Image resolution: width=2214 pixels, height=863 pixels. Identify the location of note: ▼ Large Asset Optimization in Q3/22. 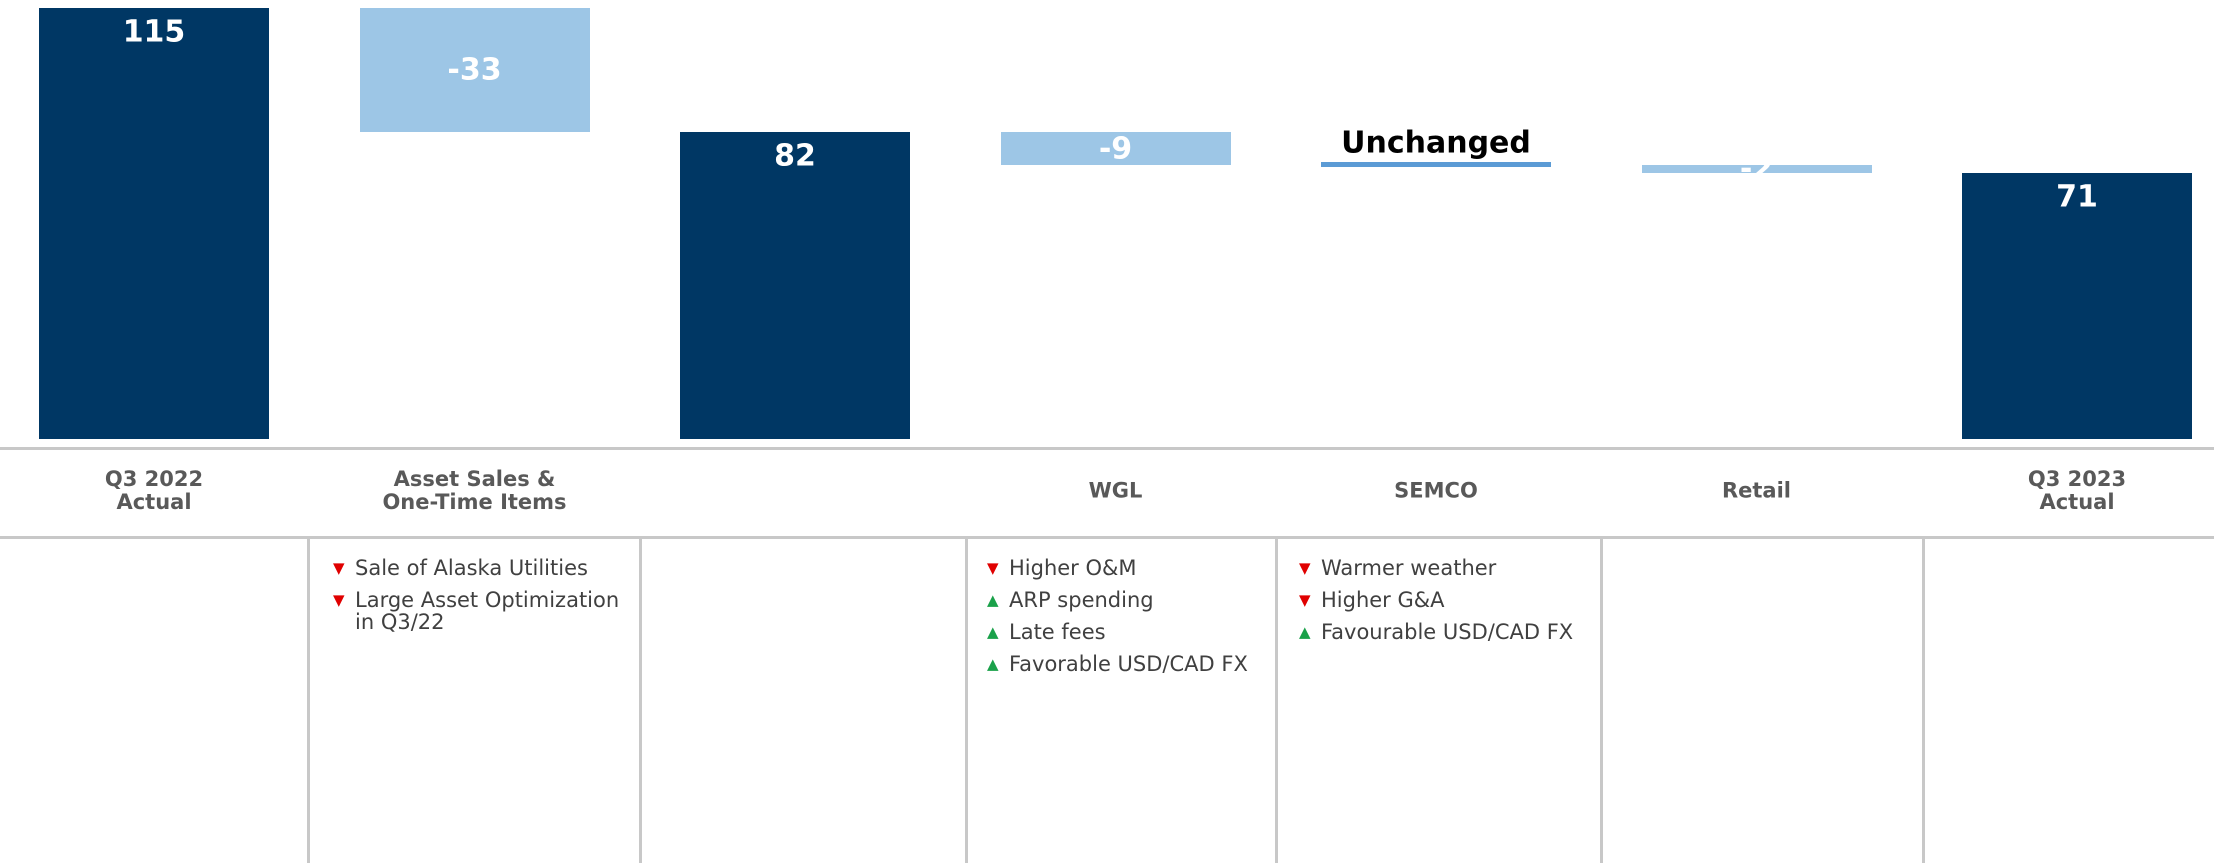
(476, 611).